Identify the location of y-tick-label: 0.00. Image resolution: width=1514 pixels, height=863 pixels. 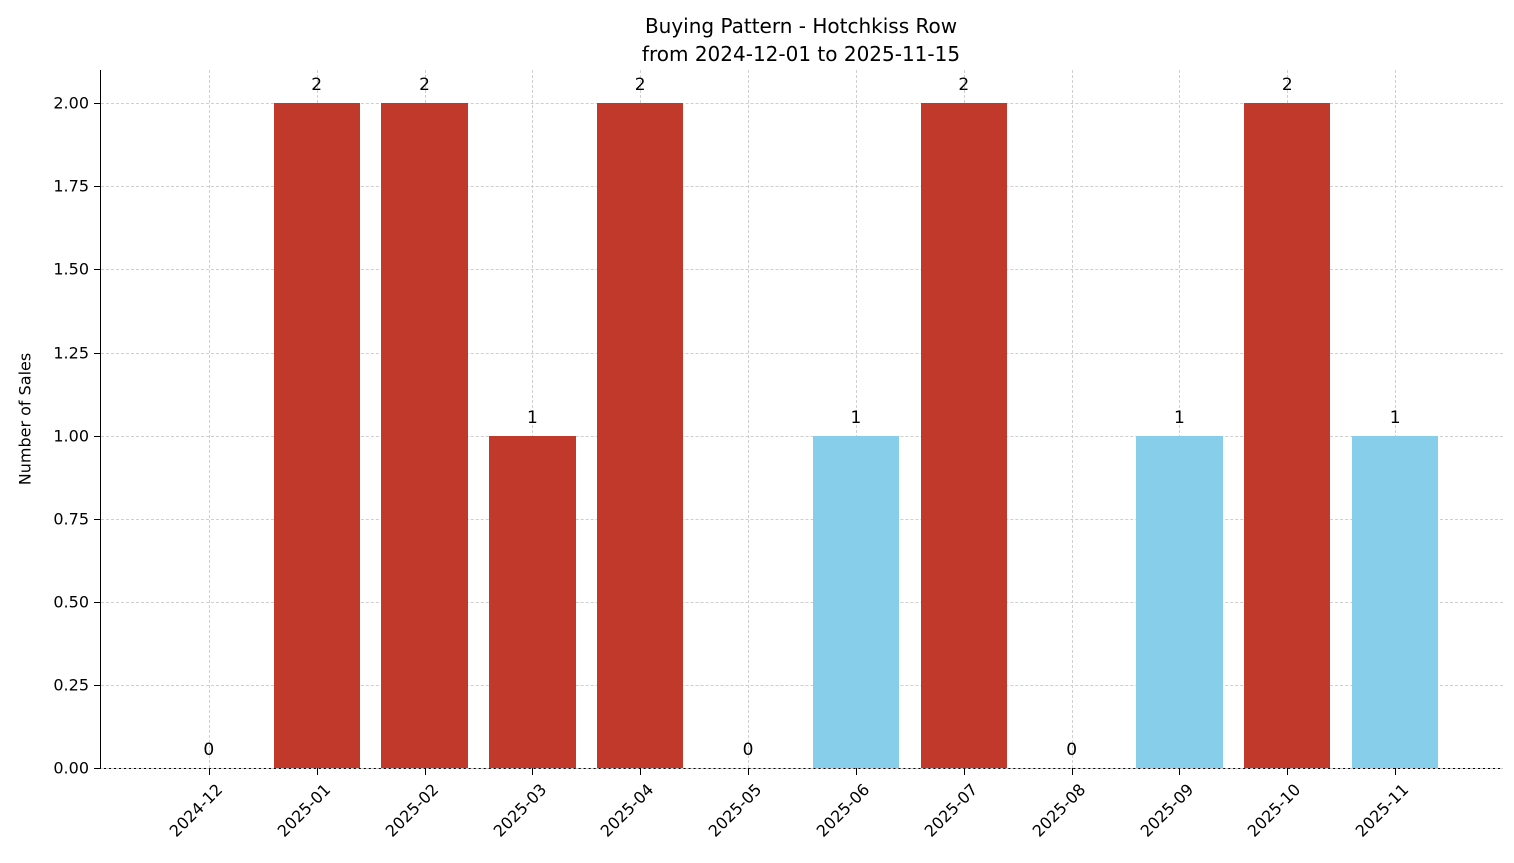
(71, 768).